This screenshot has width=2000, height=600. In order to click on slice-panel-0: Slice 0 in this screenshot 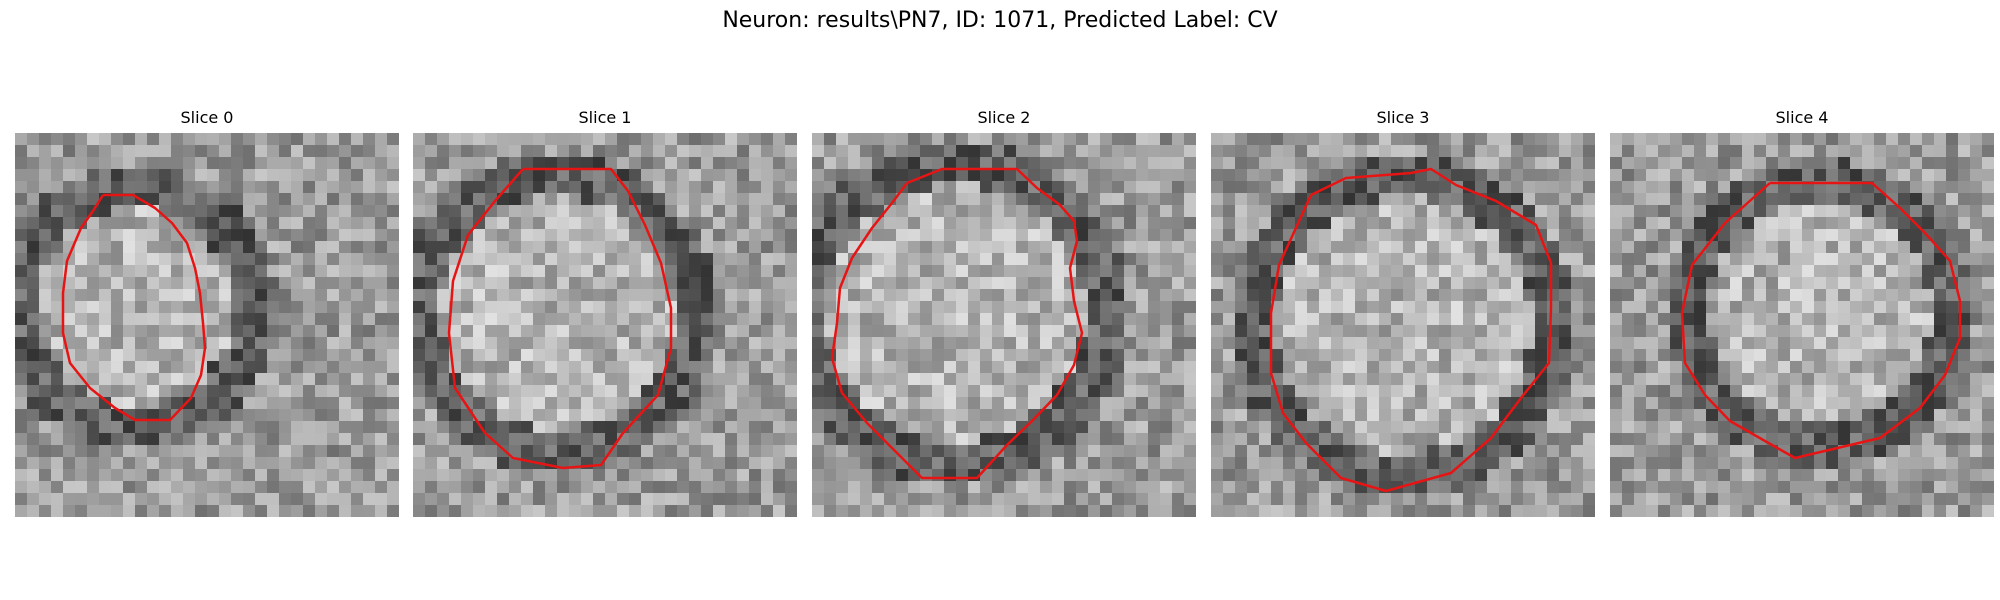, I will do `click(207, 316)`.